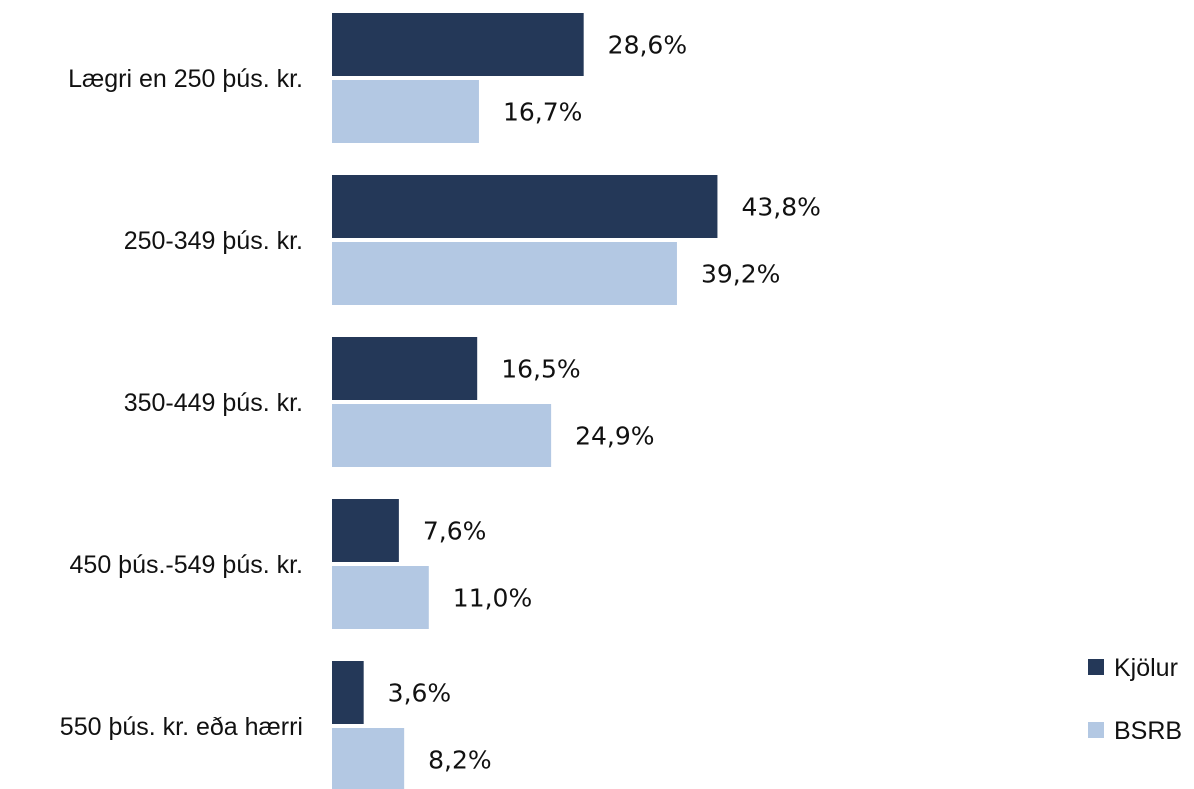  Describe the element at coordinates (186, 565) in the screenshot. I see `category-label-4: 450 þús.-549 þús. kr.` at that location.